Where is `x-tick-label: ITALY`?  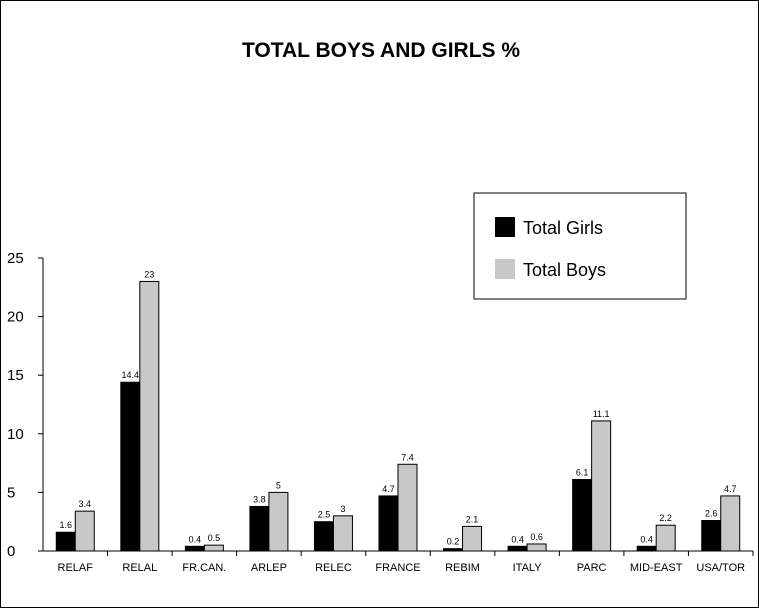 x-tick-label: ITALY is located at coordinates (528, 568).